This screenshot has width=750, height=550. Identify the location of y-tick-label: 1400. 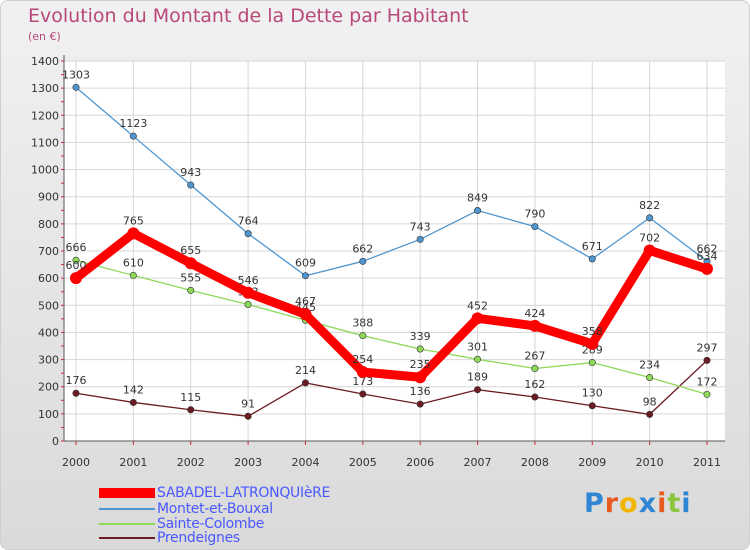
(45, 61).